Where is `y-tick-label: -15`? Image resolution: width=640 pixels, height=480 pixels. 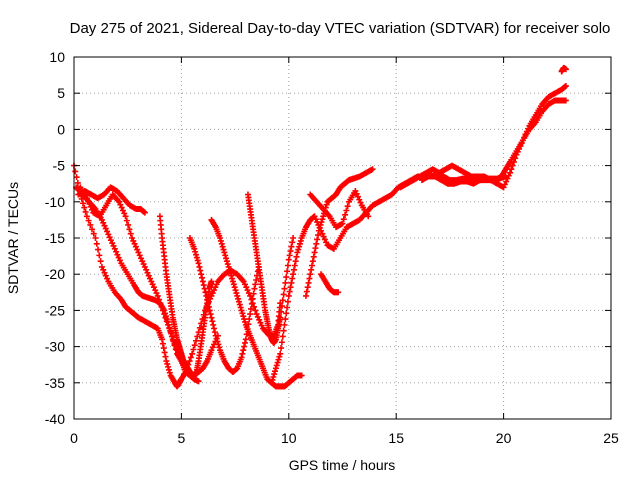 y-tick-label: -15 is located at coordinates (55, 238).